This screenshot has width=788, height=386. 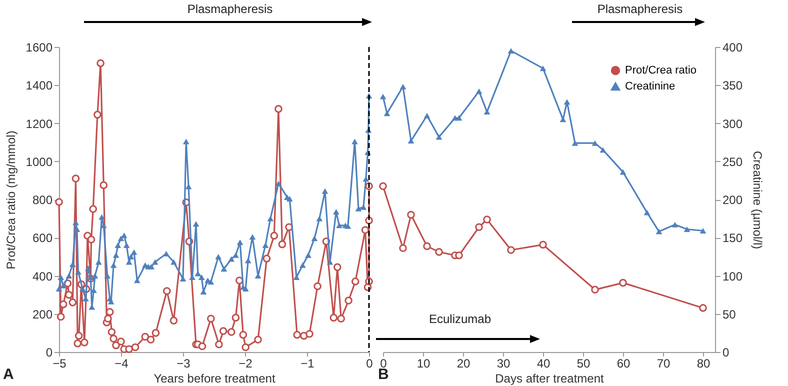 What do you see at coordinates (370, 363) in the screenshot?
I see `x-tick-label: 0` at bounding box center [370, 363].